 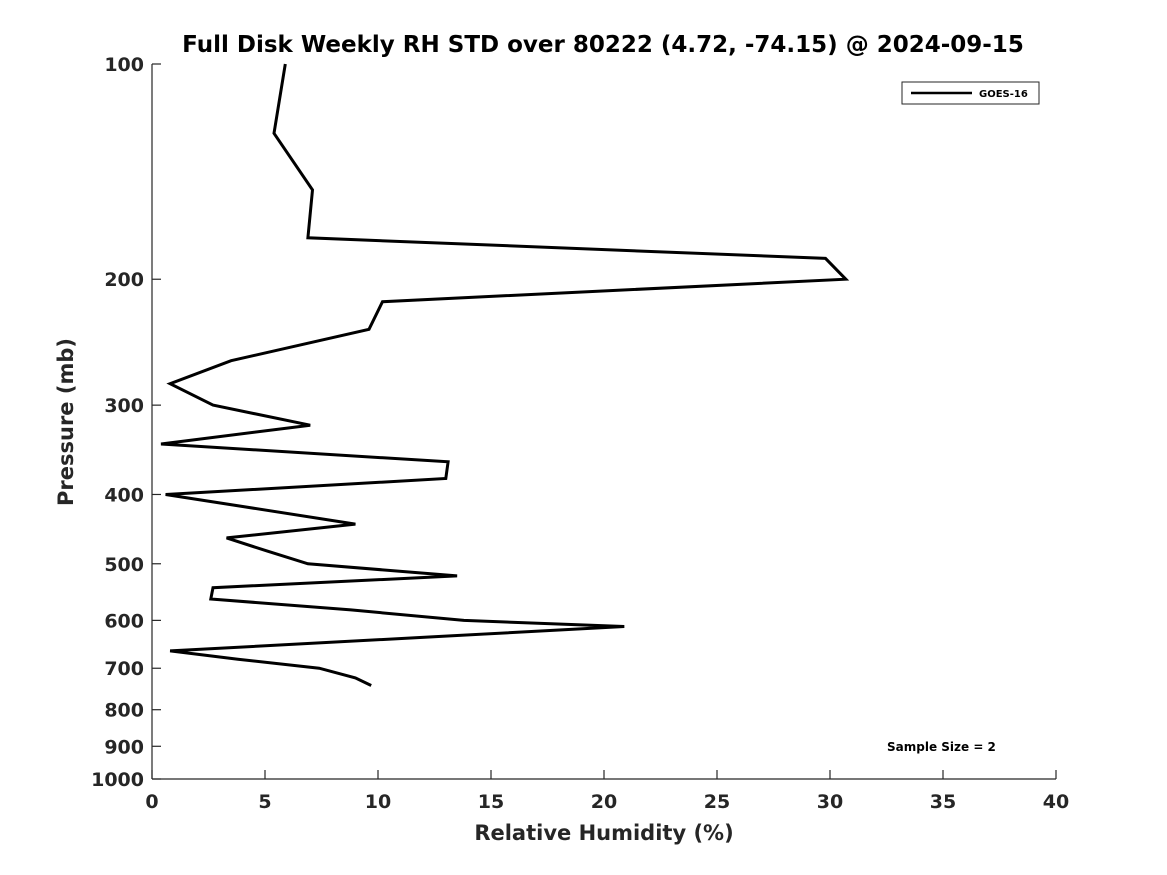 What do you see at coordinates (124, 565) in the screenshot?
I see `y-tick-label: 500` at bounding box center [124, 565].